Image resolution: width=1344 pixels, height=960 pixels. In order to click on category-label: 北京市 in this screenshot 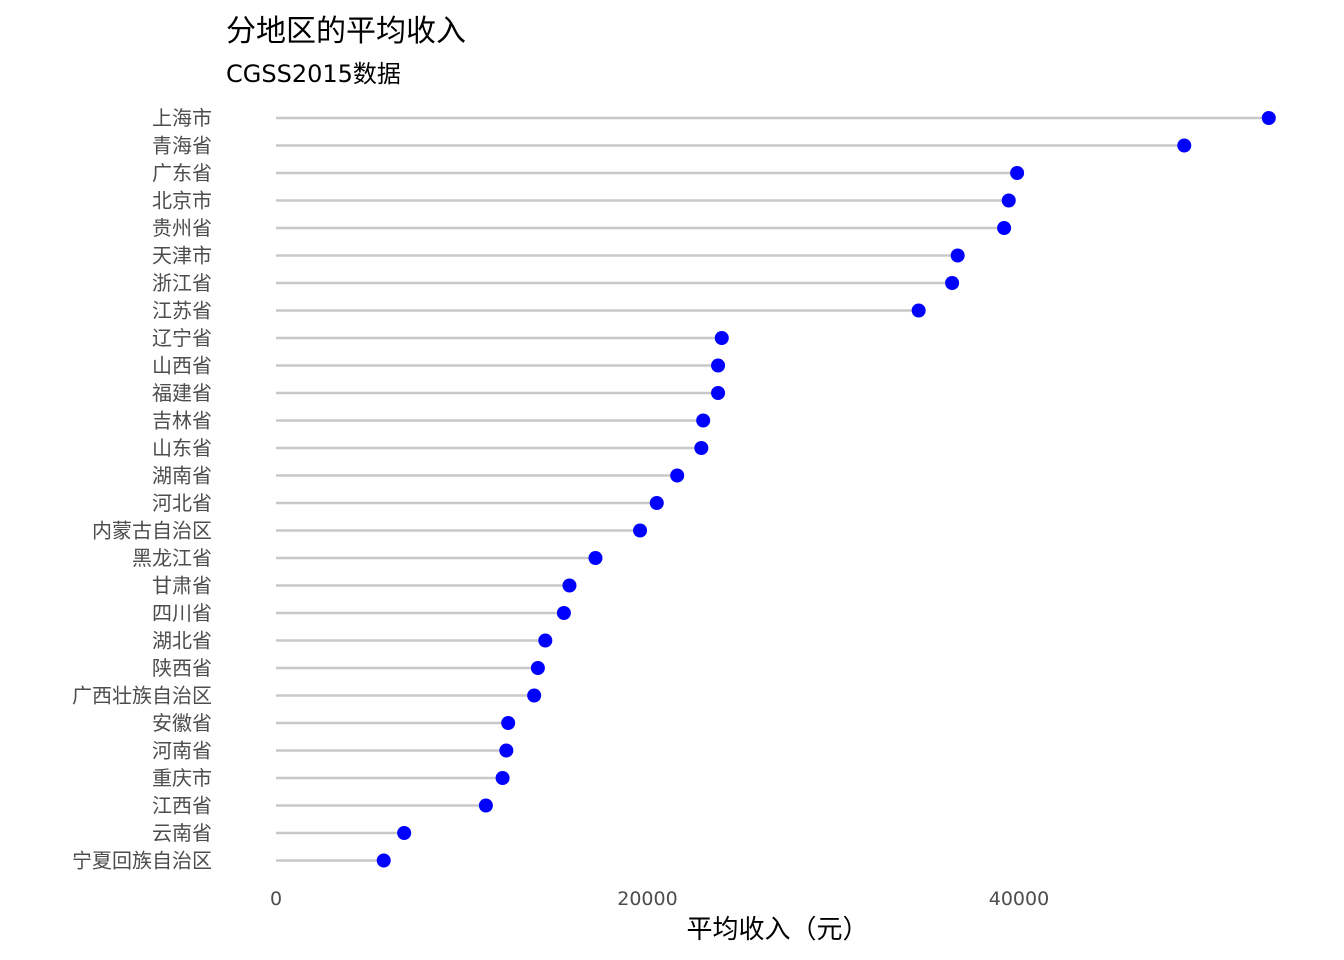, I will do `click(182, 201)`.